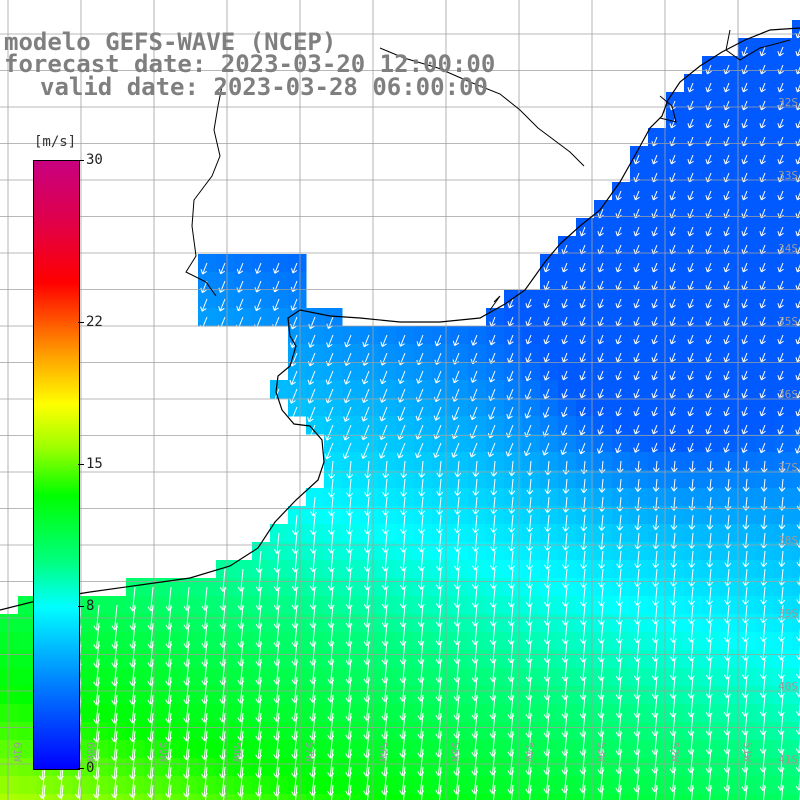 This screenshot has width=800, height=800. Describe the element at coordinates (309, 752) in the screenshot. I see `longitude-label: 57W` at that location.